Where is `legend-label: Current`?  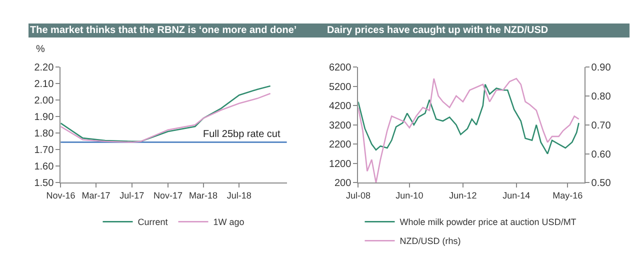 legend-label: Current is located at coordinates (153, 222).